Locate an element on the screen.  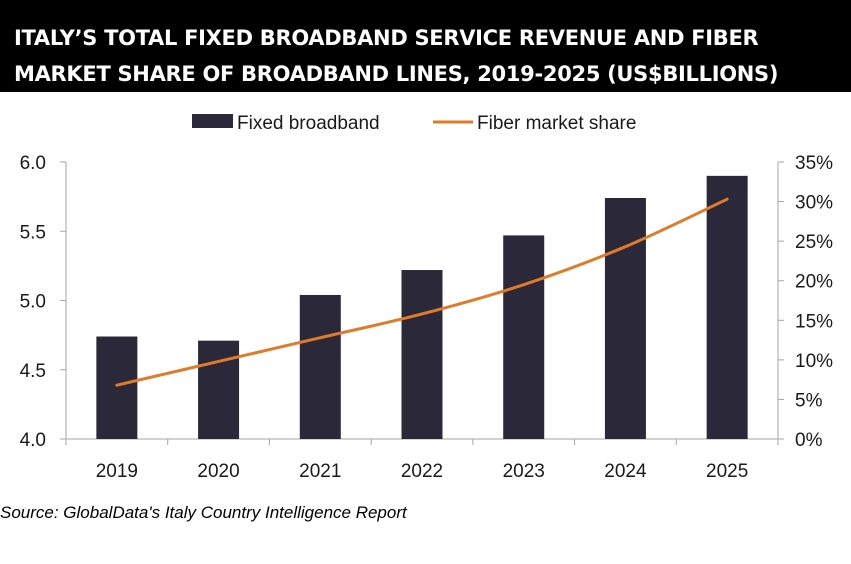
x-tick-label: 2025 is located at coordinates (727, 471).